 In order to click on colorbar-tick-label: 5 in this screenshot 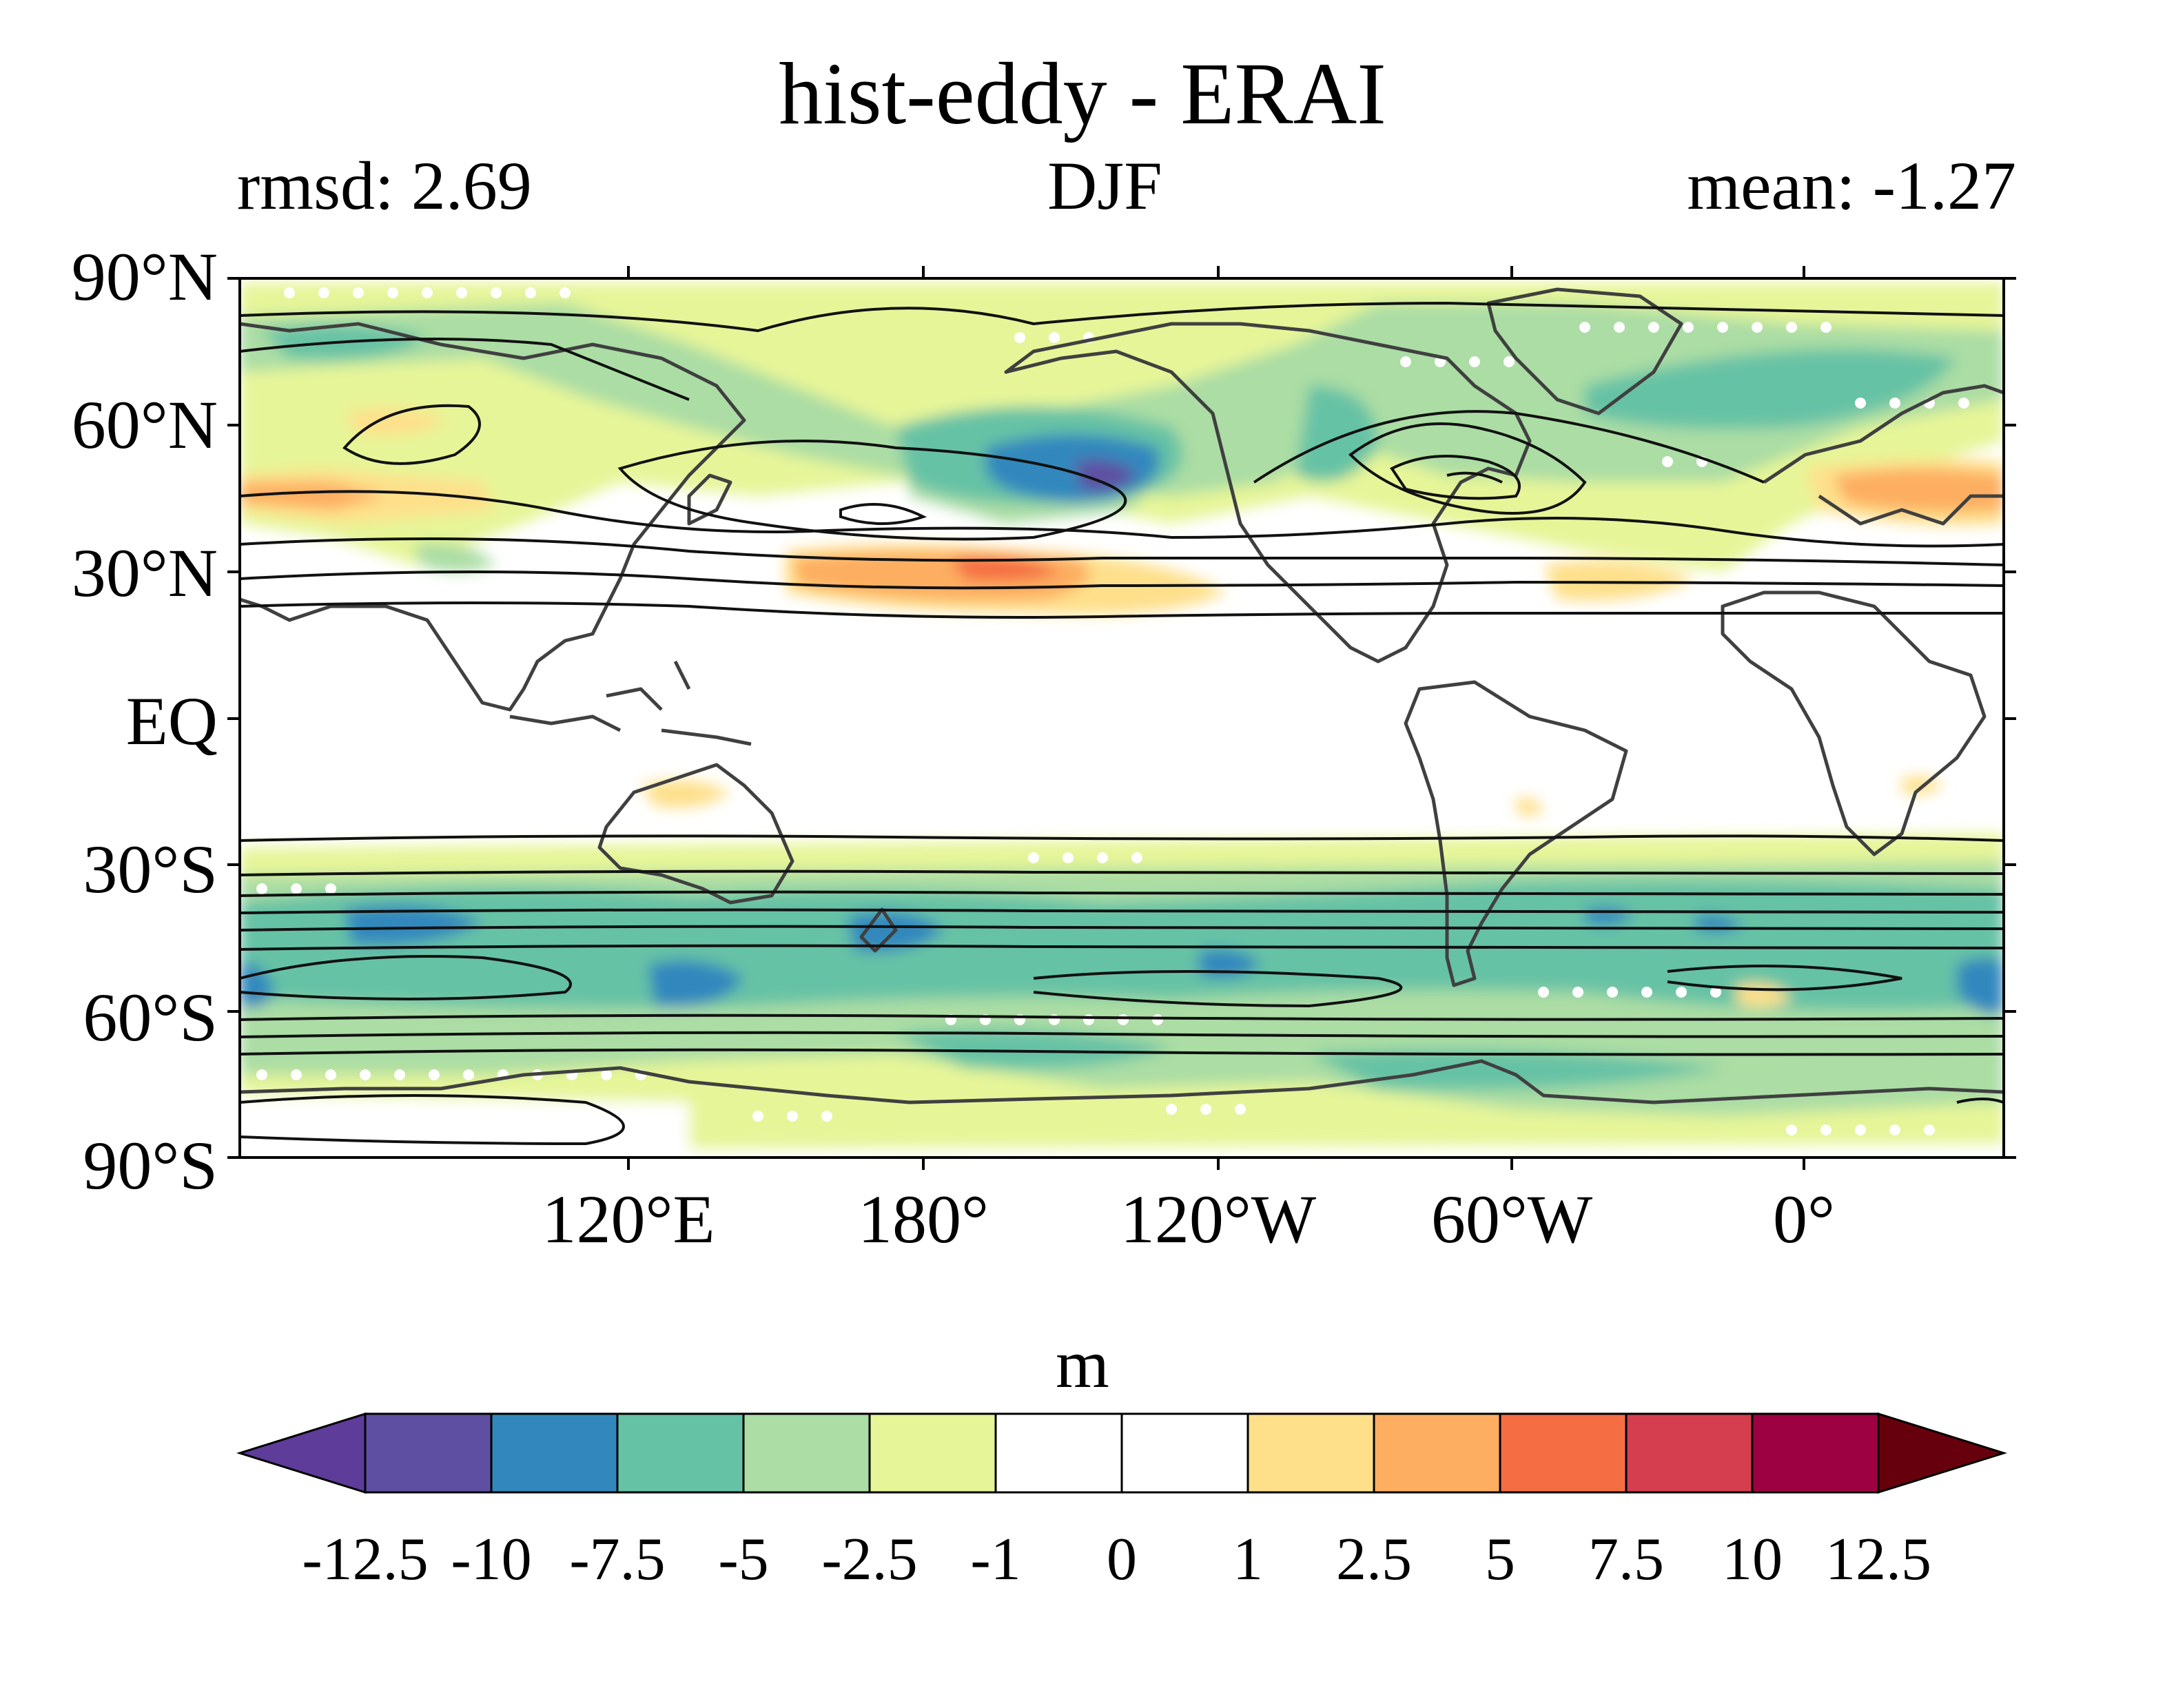, I will do `click(1500, 1560)`.